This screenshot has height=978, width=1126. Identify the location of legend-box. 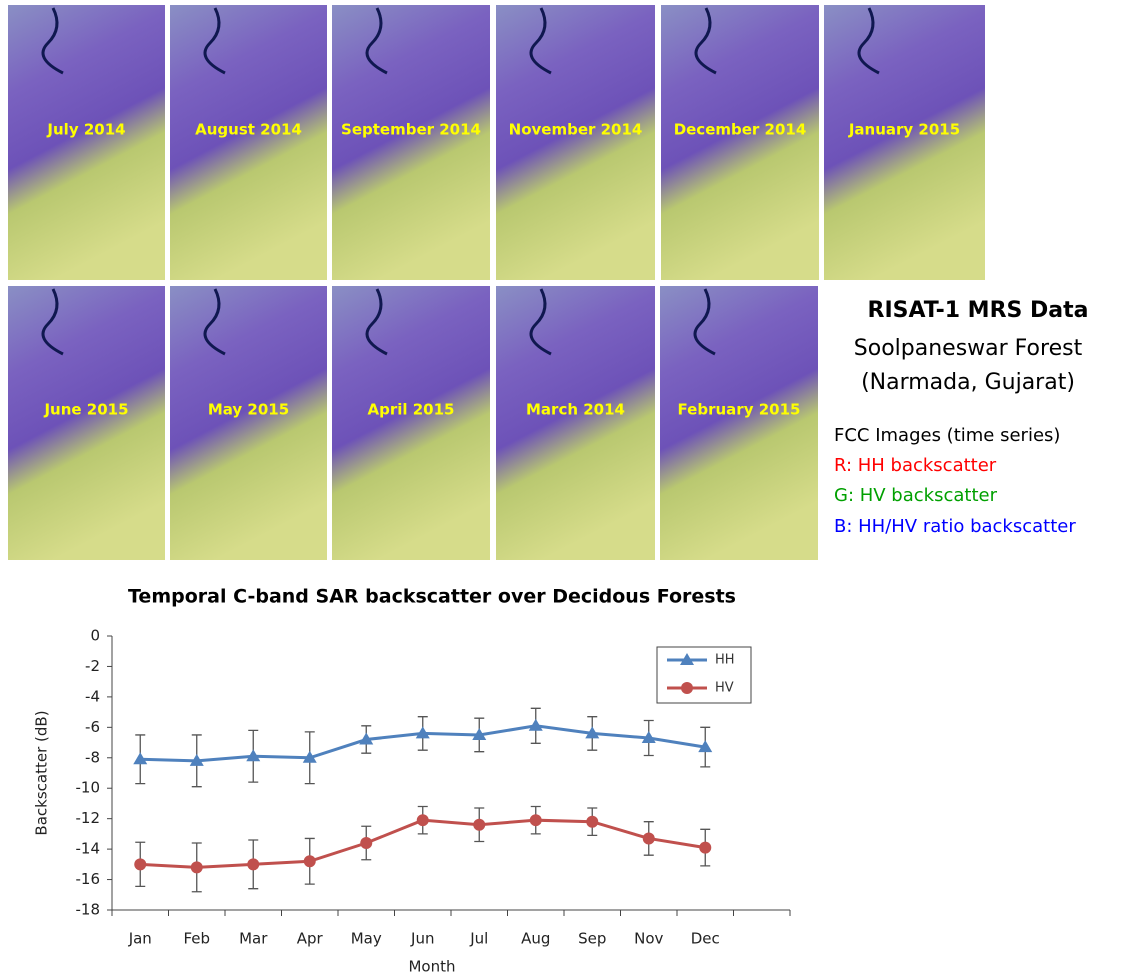
(704, 675).